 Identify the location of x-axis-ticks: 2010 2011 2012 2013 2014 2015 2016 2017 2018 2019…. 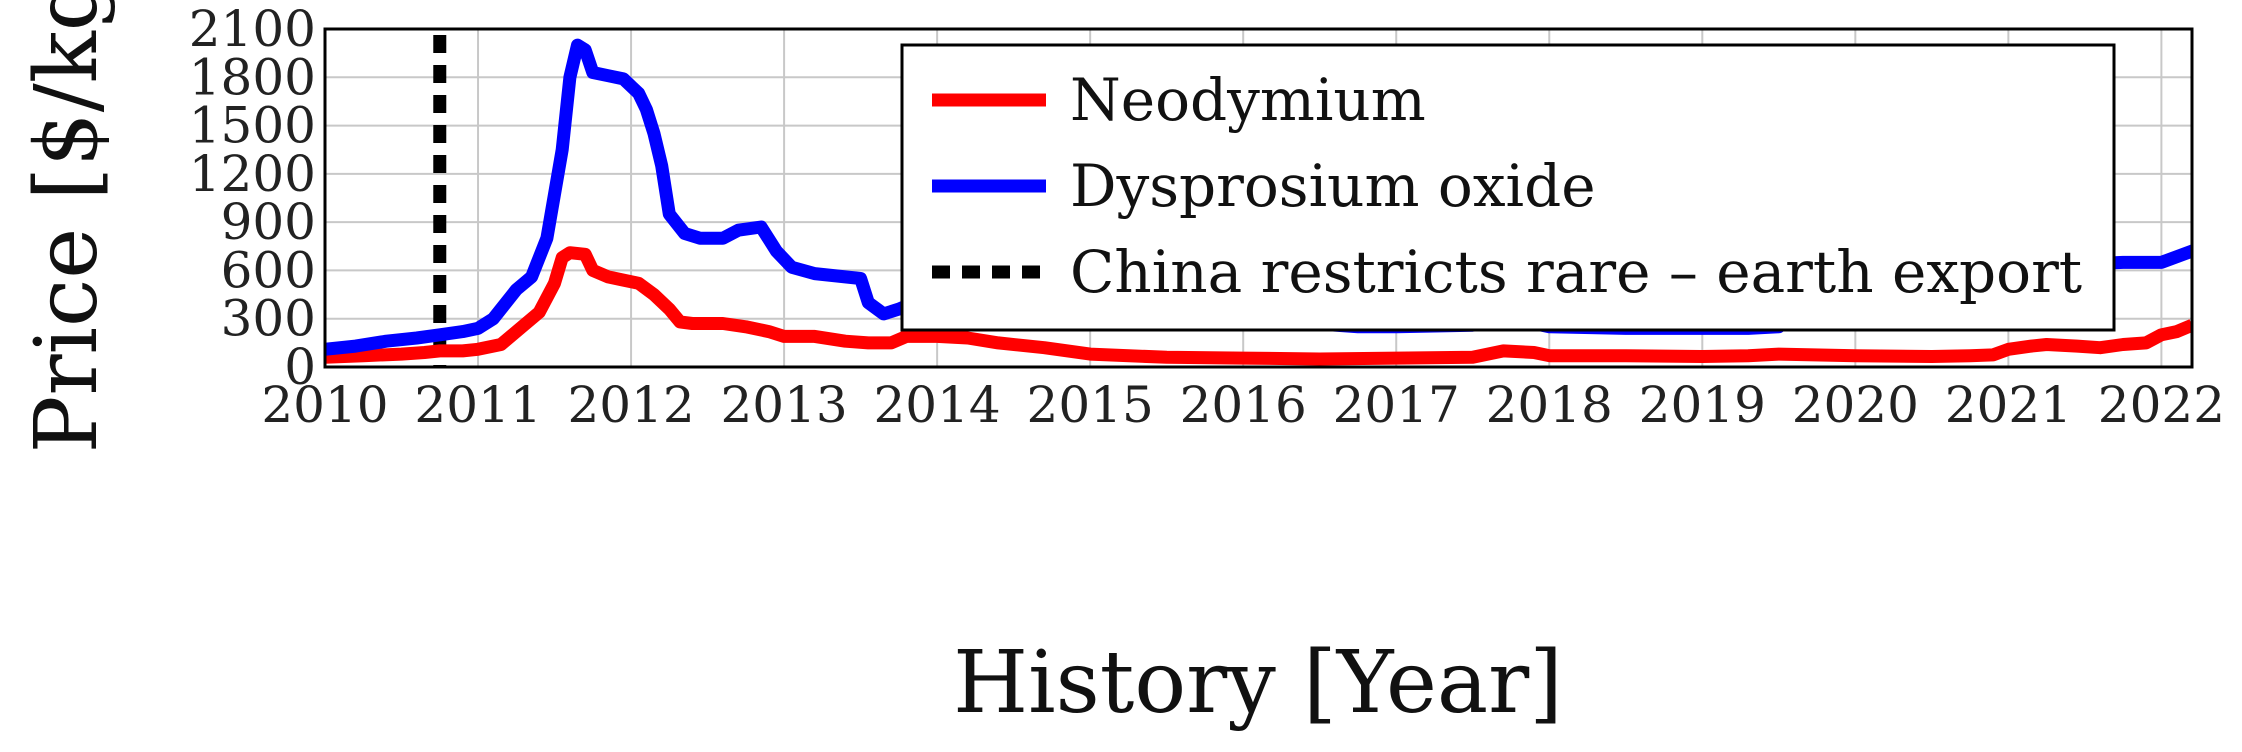
(1243, 405).